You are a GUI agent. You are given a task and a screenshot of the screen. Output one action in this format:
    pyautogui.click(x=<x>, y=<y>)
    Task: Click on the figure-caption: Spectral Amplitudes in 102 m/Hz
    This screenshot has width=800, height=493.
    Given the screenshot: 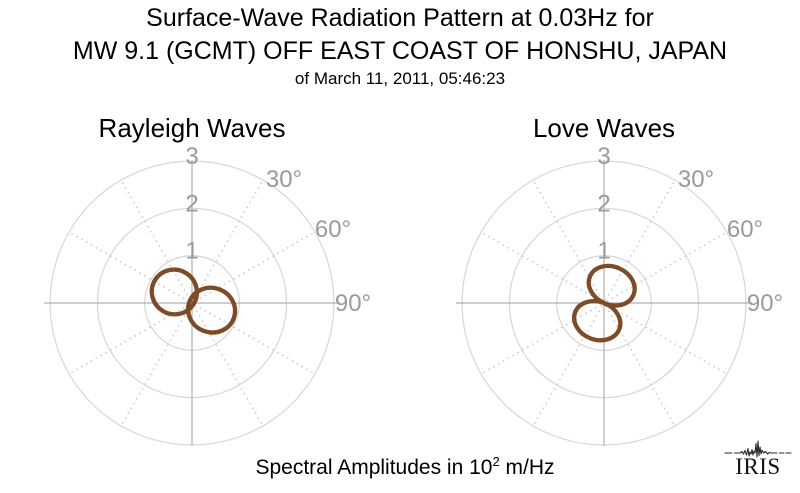 What is the action you would take?
    pyautogui.click(x=405, y=465)
    